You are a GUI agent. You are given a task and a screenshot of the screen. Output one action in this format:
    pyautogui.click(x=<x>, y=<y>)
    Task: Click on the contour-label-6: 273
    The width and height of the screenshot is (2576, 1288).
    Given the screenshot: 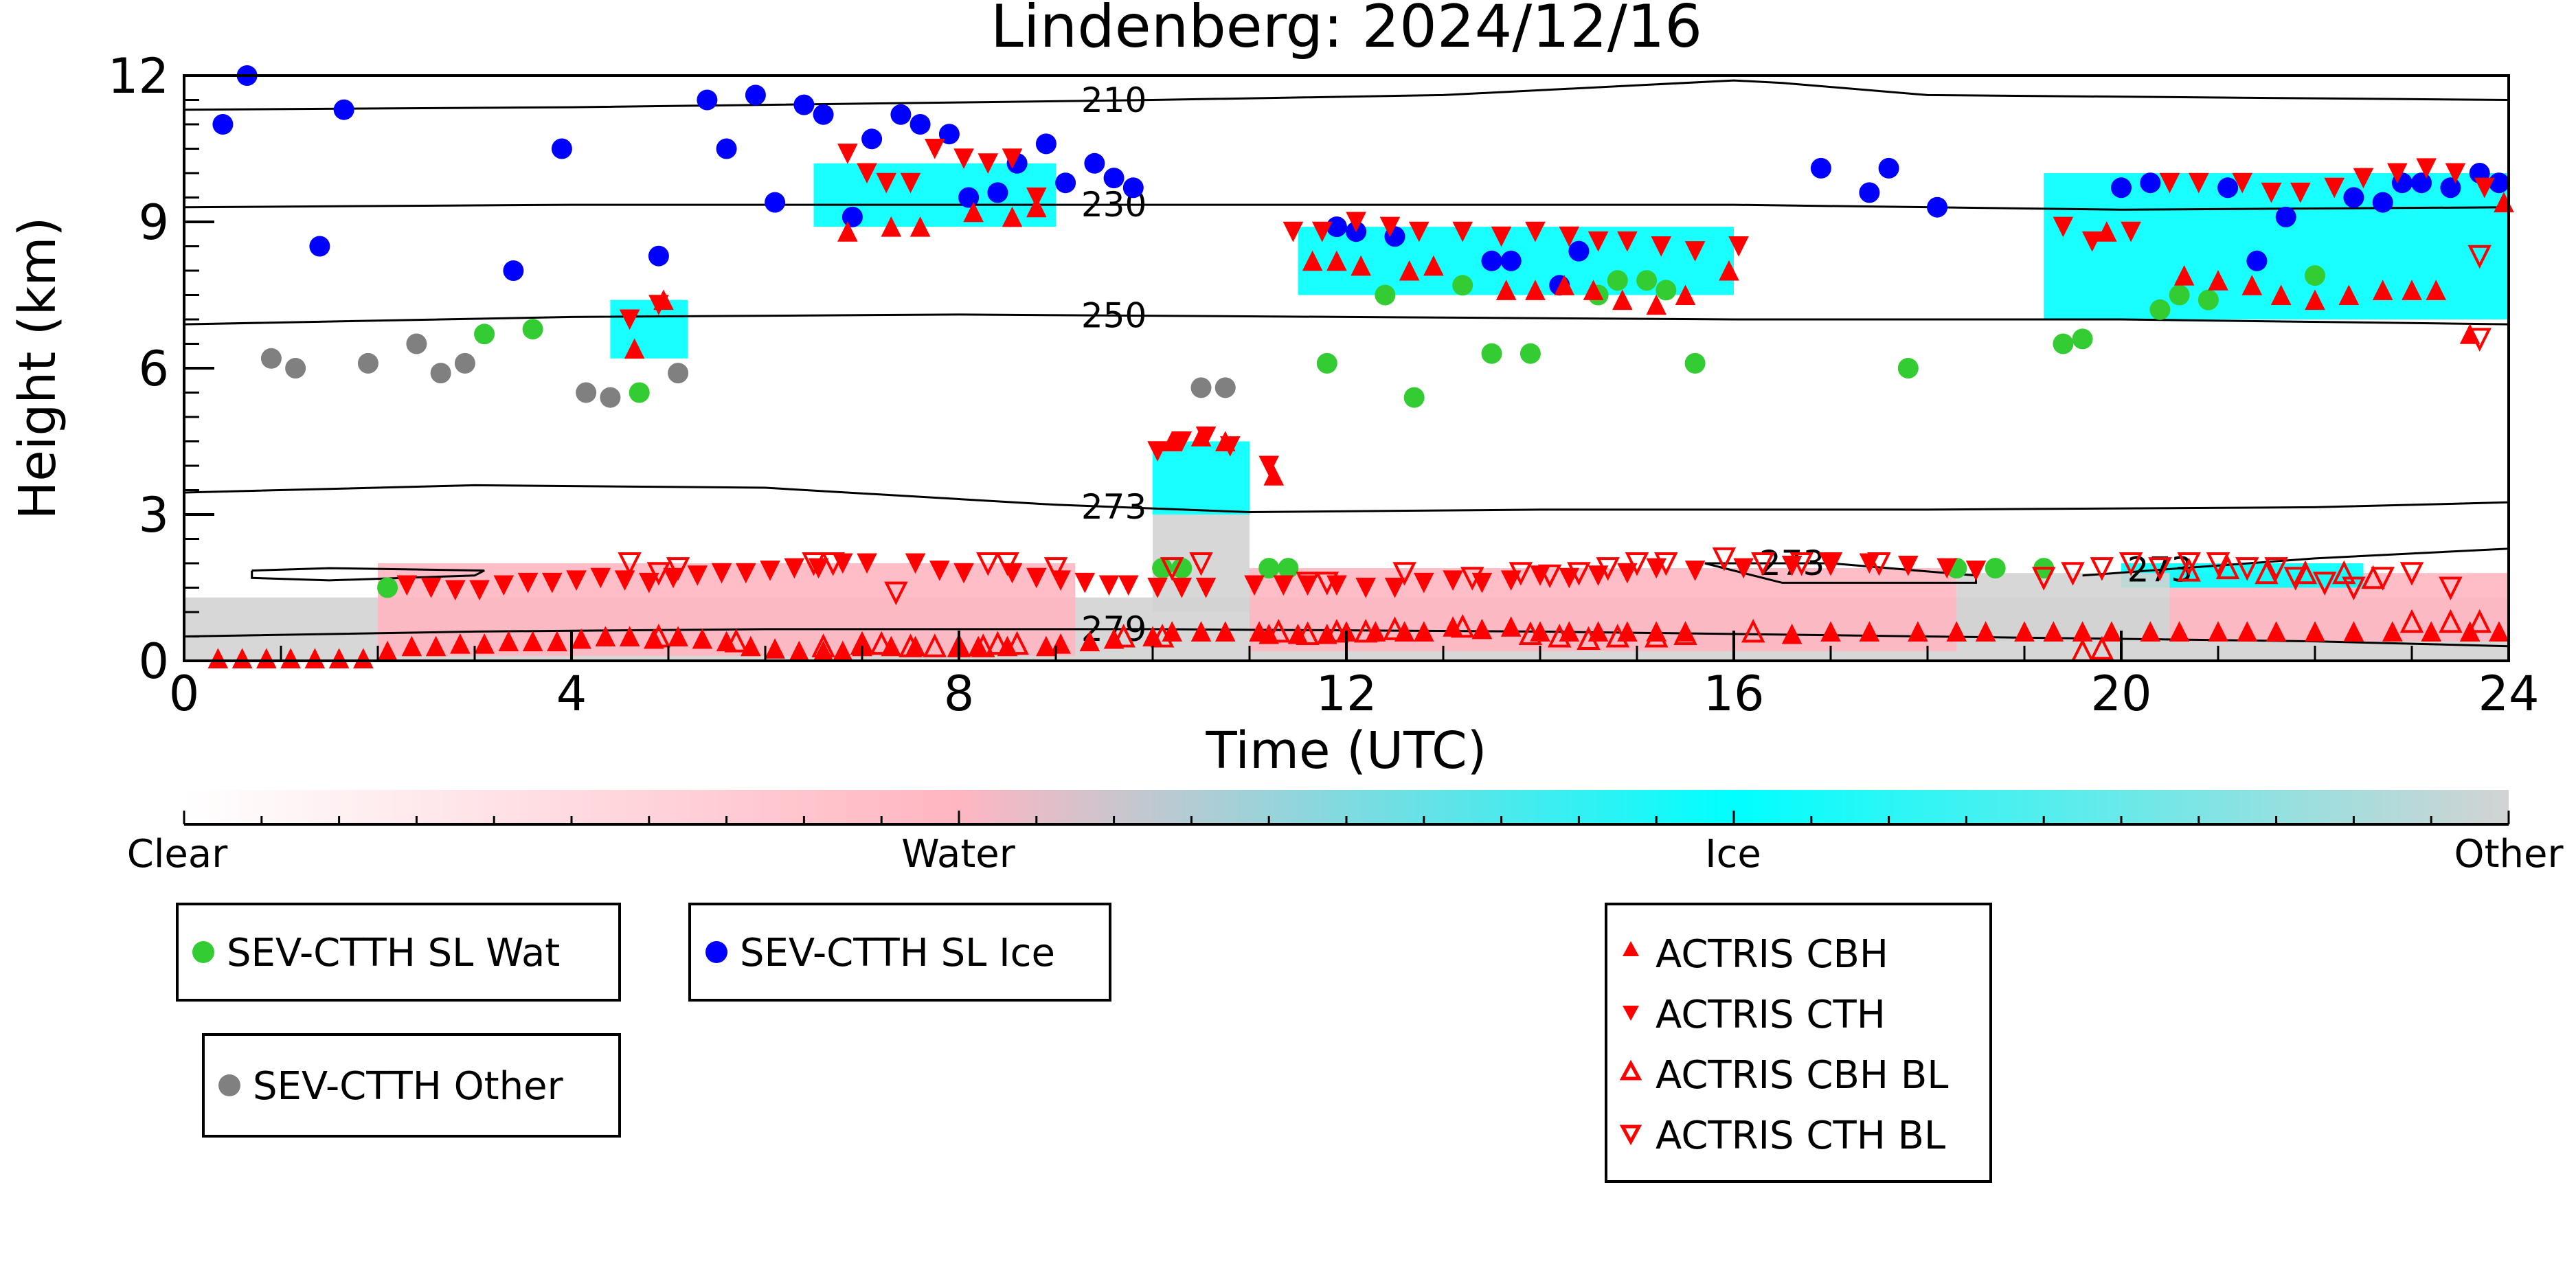 What is the action you would take?
    pyautogui.click(x=2160, y=569)
    